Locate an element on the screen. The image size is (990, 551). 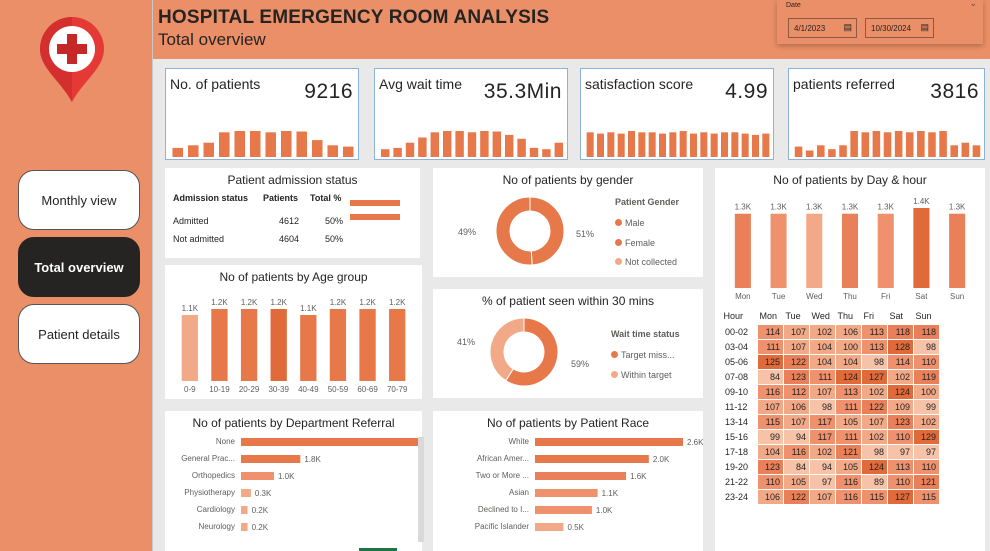
heatmap-cell: 100 is located at coordinates (926, 391).